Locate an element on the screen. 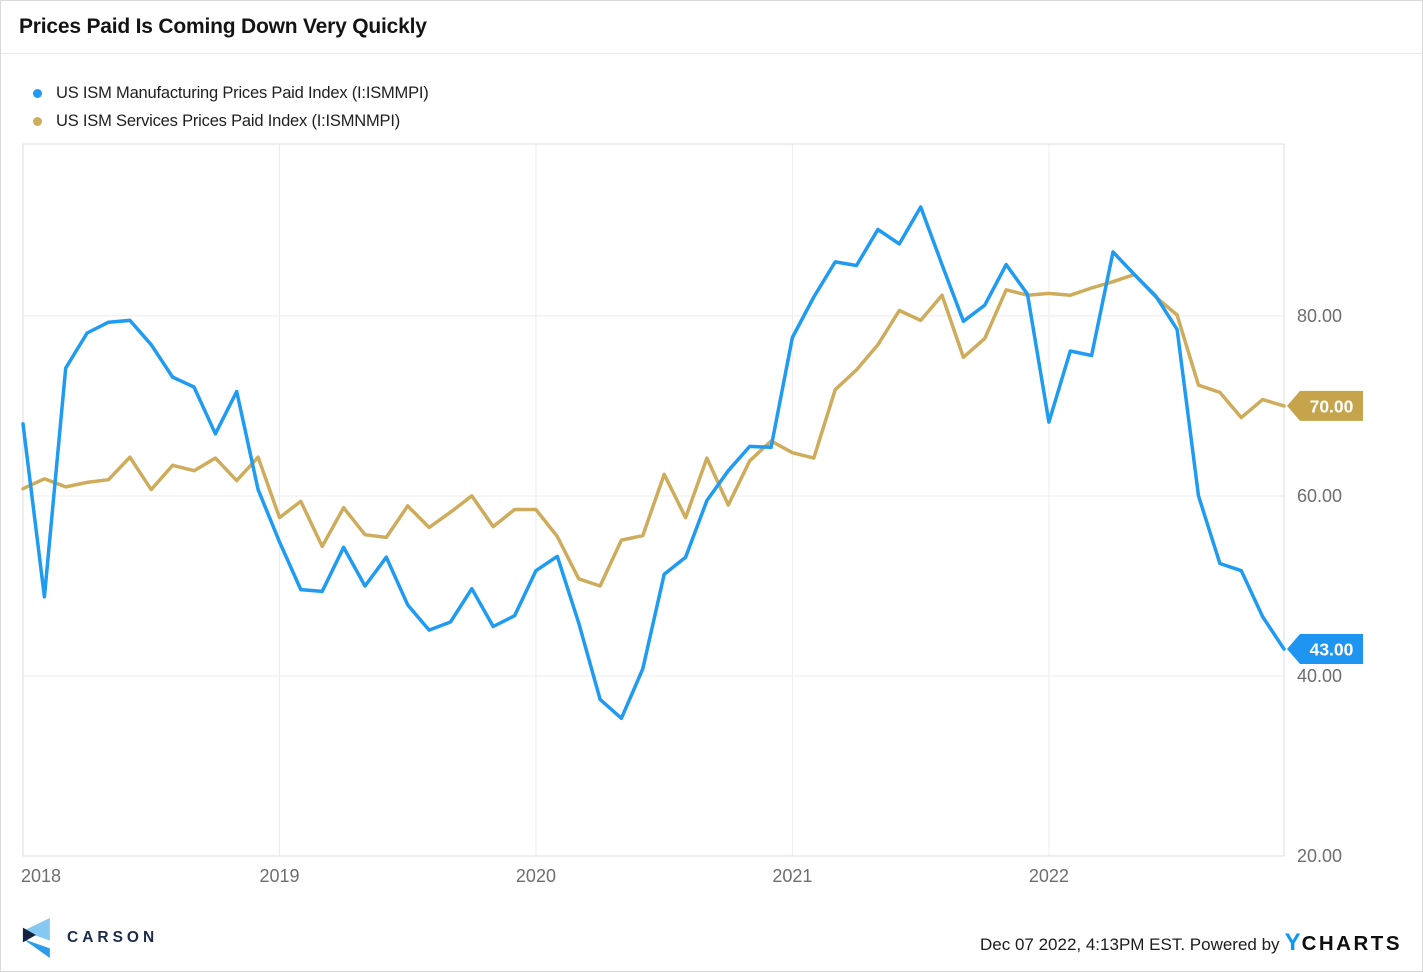 Image resolution: width=1423 pixels, height=972 pixels. x-tick-label-2020: 2020 is located at coordinates (536, 876).